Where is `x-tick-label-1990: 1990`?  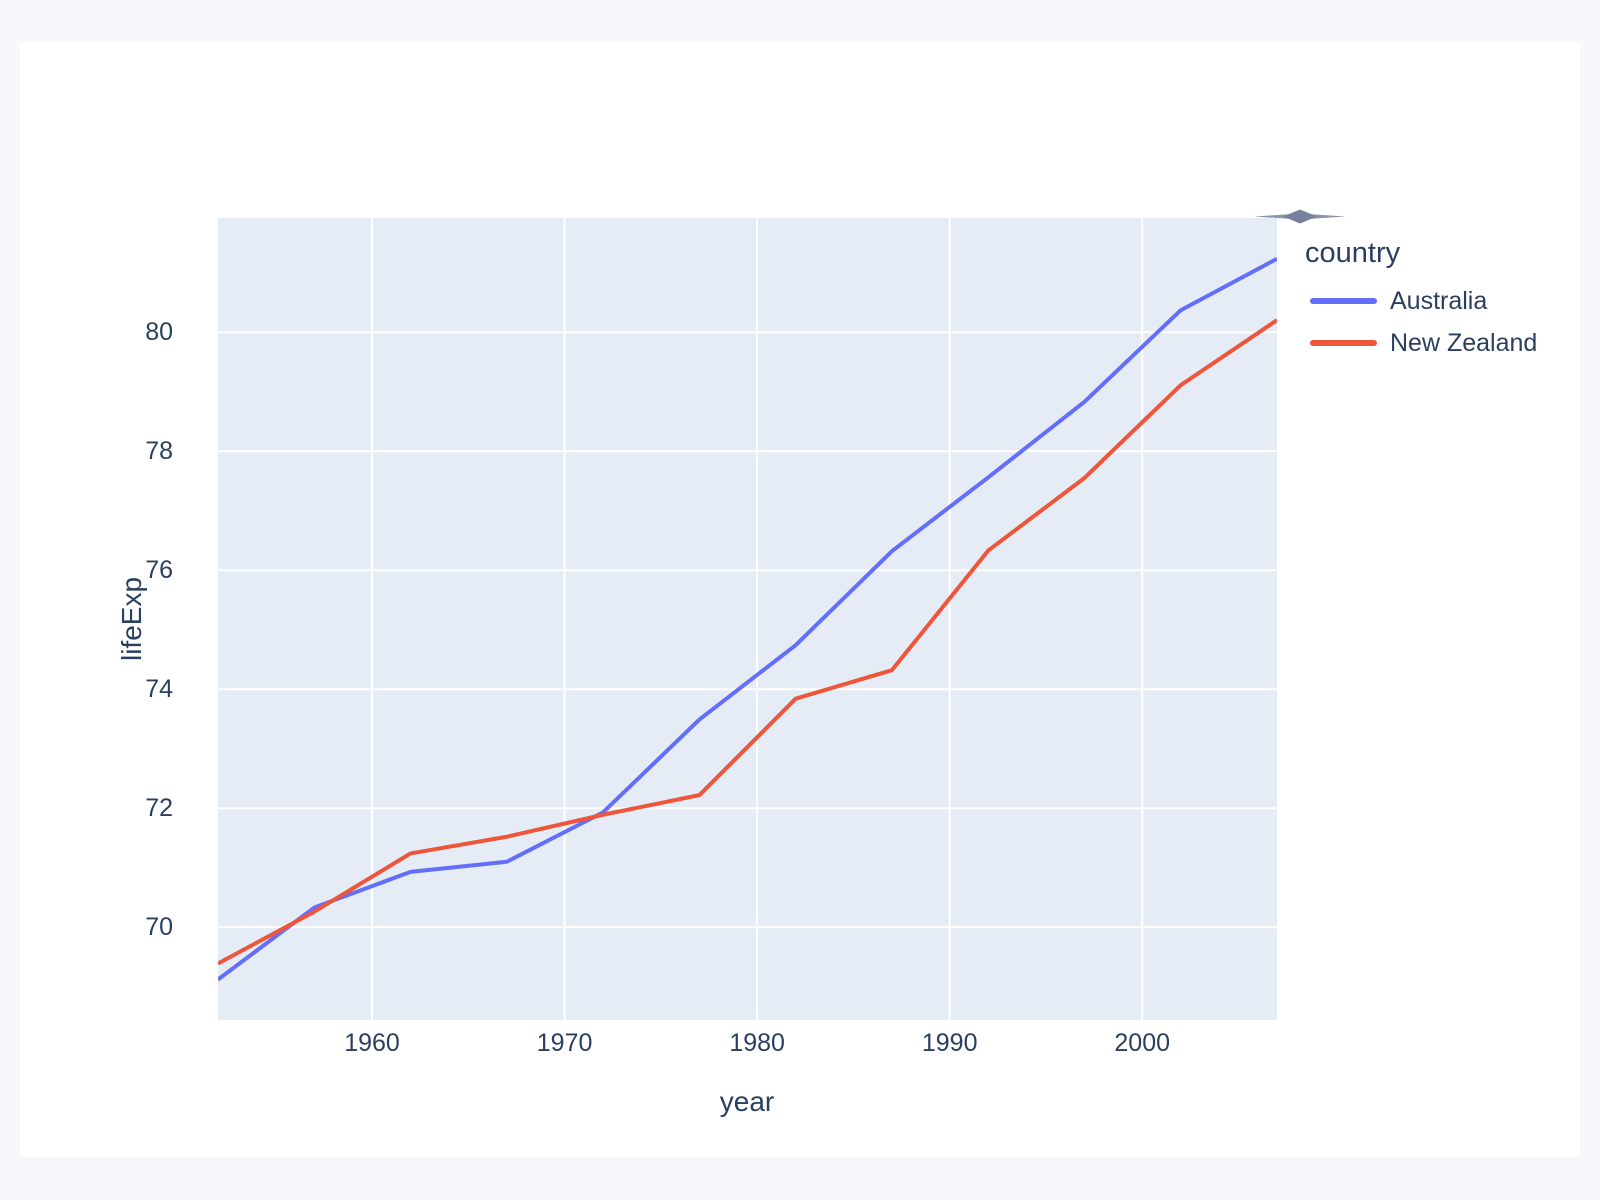
x-tick-label-1990: 1990 is located at coordinates (949, 1043).